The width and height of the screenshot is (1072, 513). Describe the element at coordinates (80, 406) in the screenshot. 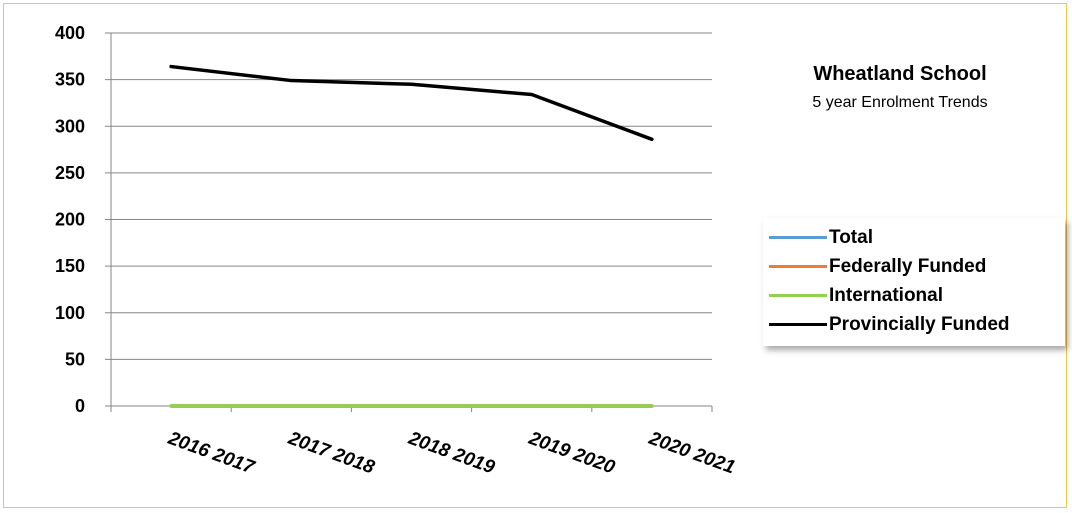

I see `y-tick-label: 0` at that location.